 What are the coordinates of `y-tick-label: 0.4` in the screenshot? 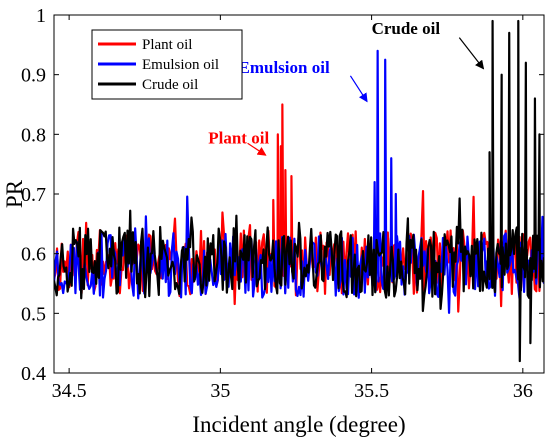 It's located at (33, 374).